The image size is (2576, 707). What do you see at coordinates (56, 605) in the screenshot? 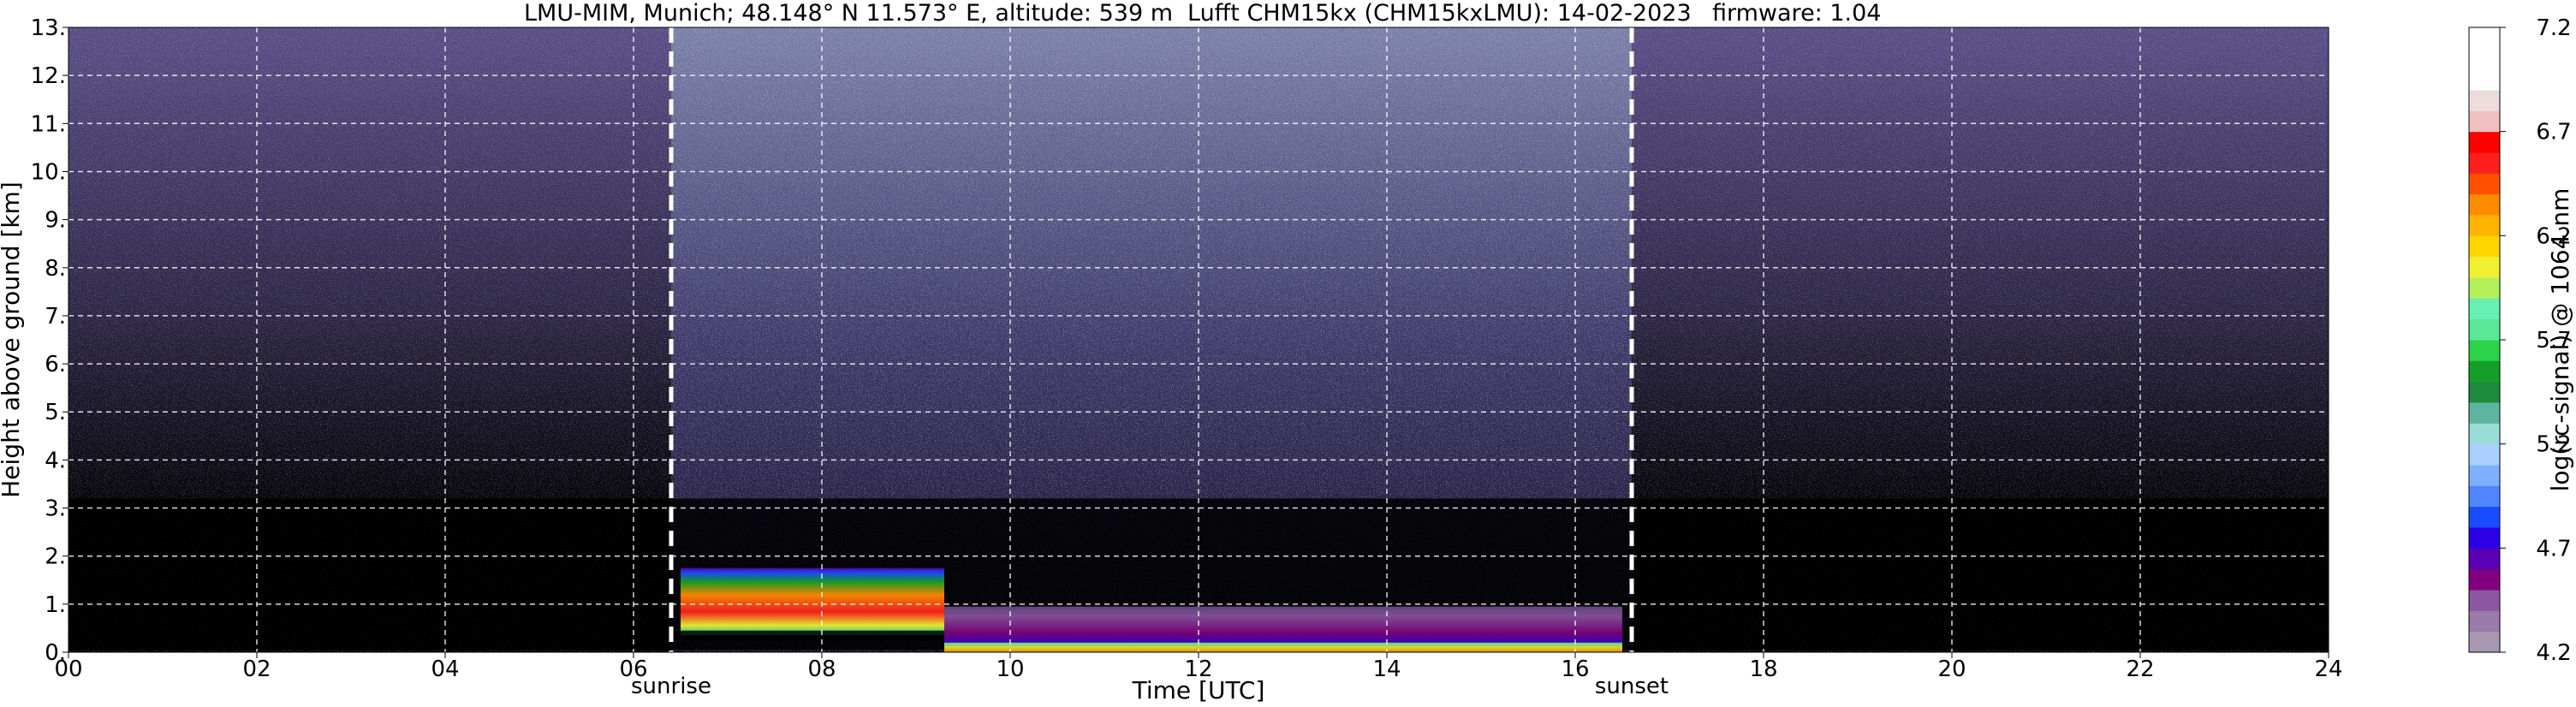
I see `y-tick-label: 1.` at bounding box center [56, 605].